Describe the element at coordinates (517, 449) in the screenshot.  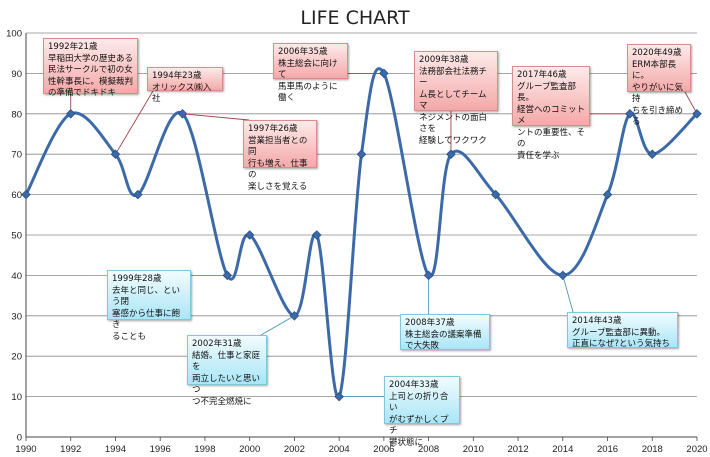
I see `x-tick-label: 2012` at that location.